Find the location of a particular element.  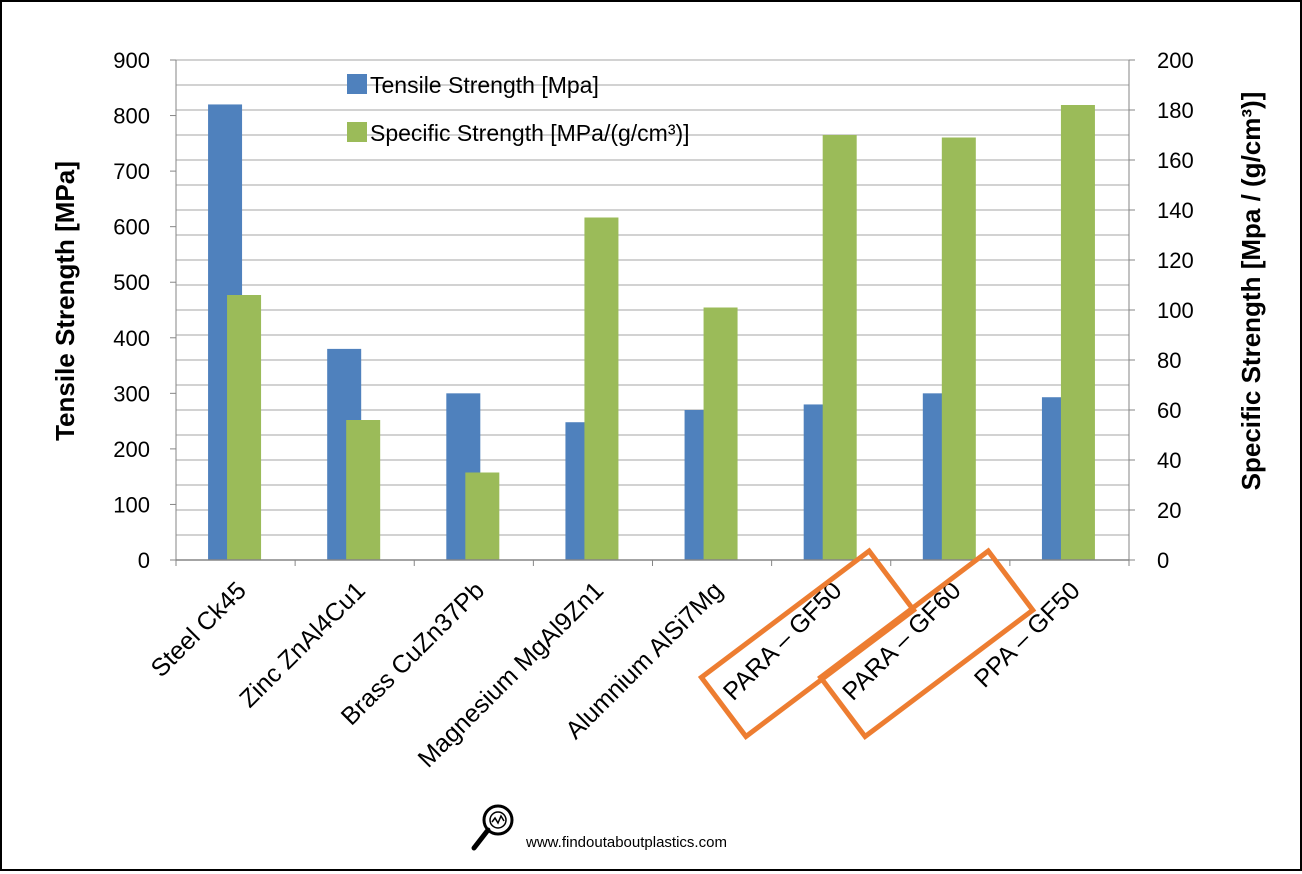

footer-url: www.findoutaboutplastics.com is located at coordinates (626, 842).